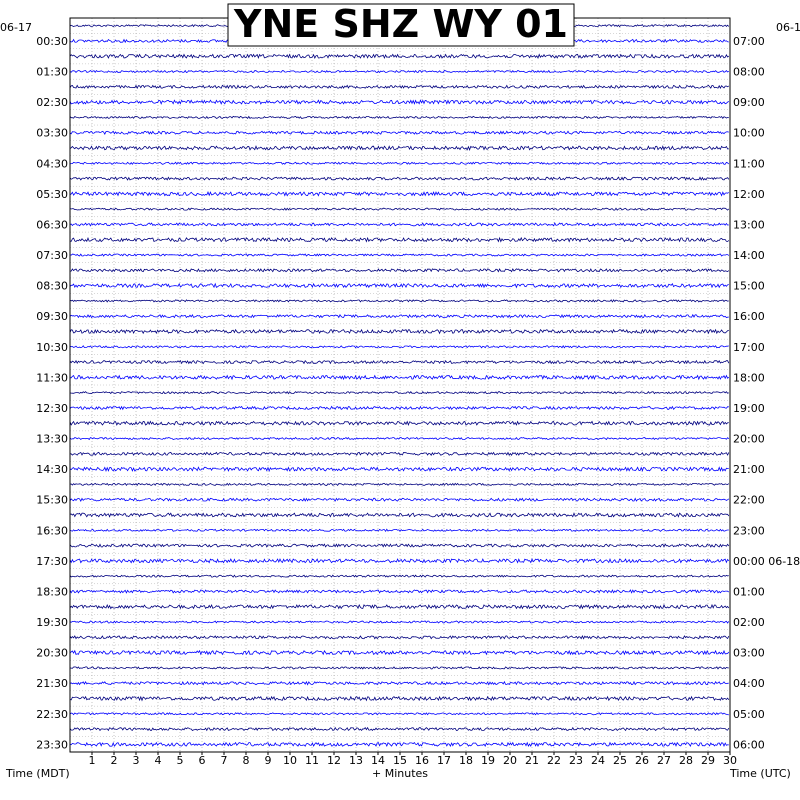  Describe the element at coordinates (664, 760) in the screenshot. I see `x-tick-label: 27` at that location.